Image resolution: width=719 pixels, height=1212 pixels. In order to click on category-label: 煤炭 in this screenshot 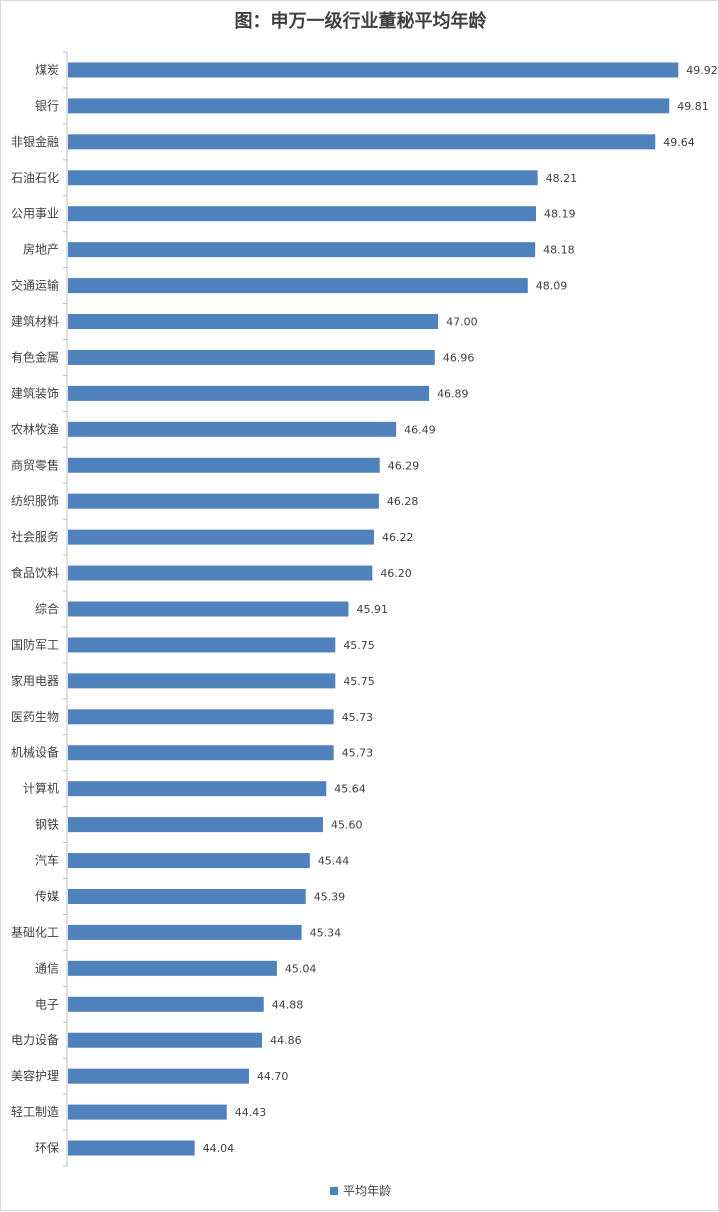, I will do `click(47, 70)`.